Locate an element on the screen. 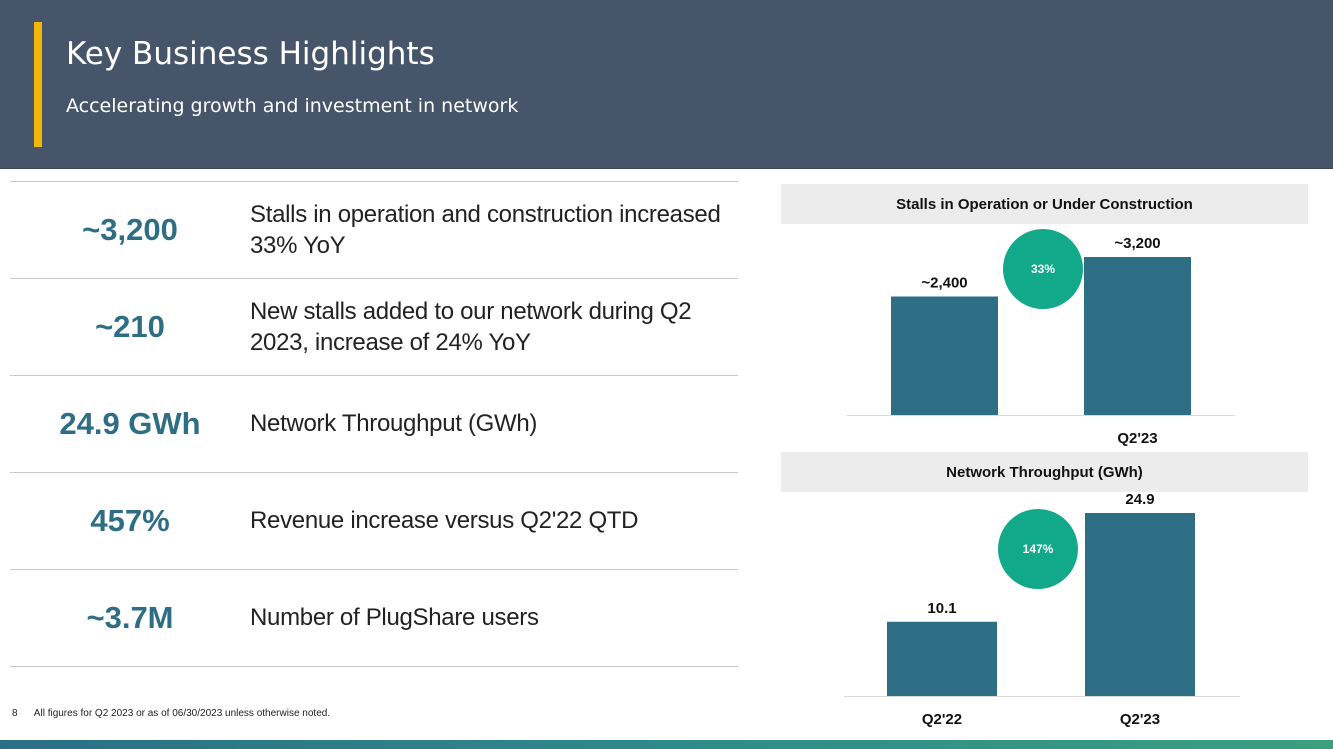 The image size is (1333, 749). metric-value: 457% is located at coordinates (130, 520).